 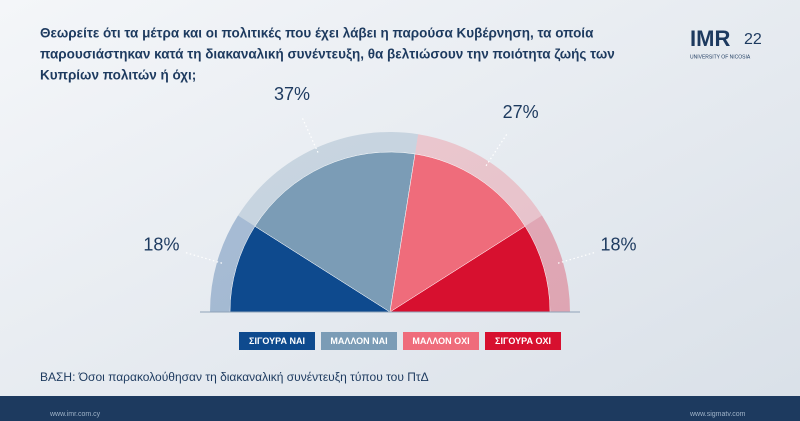 I want to click on footer-left: www.imr.com.cy, so click(x=75, y=414).